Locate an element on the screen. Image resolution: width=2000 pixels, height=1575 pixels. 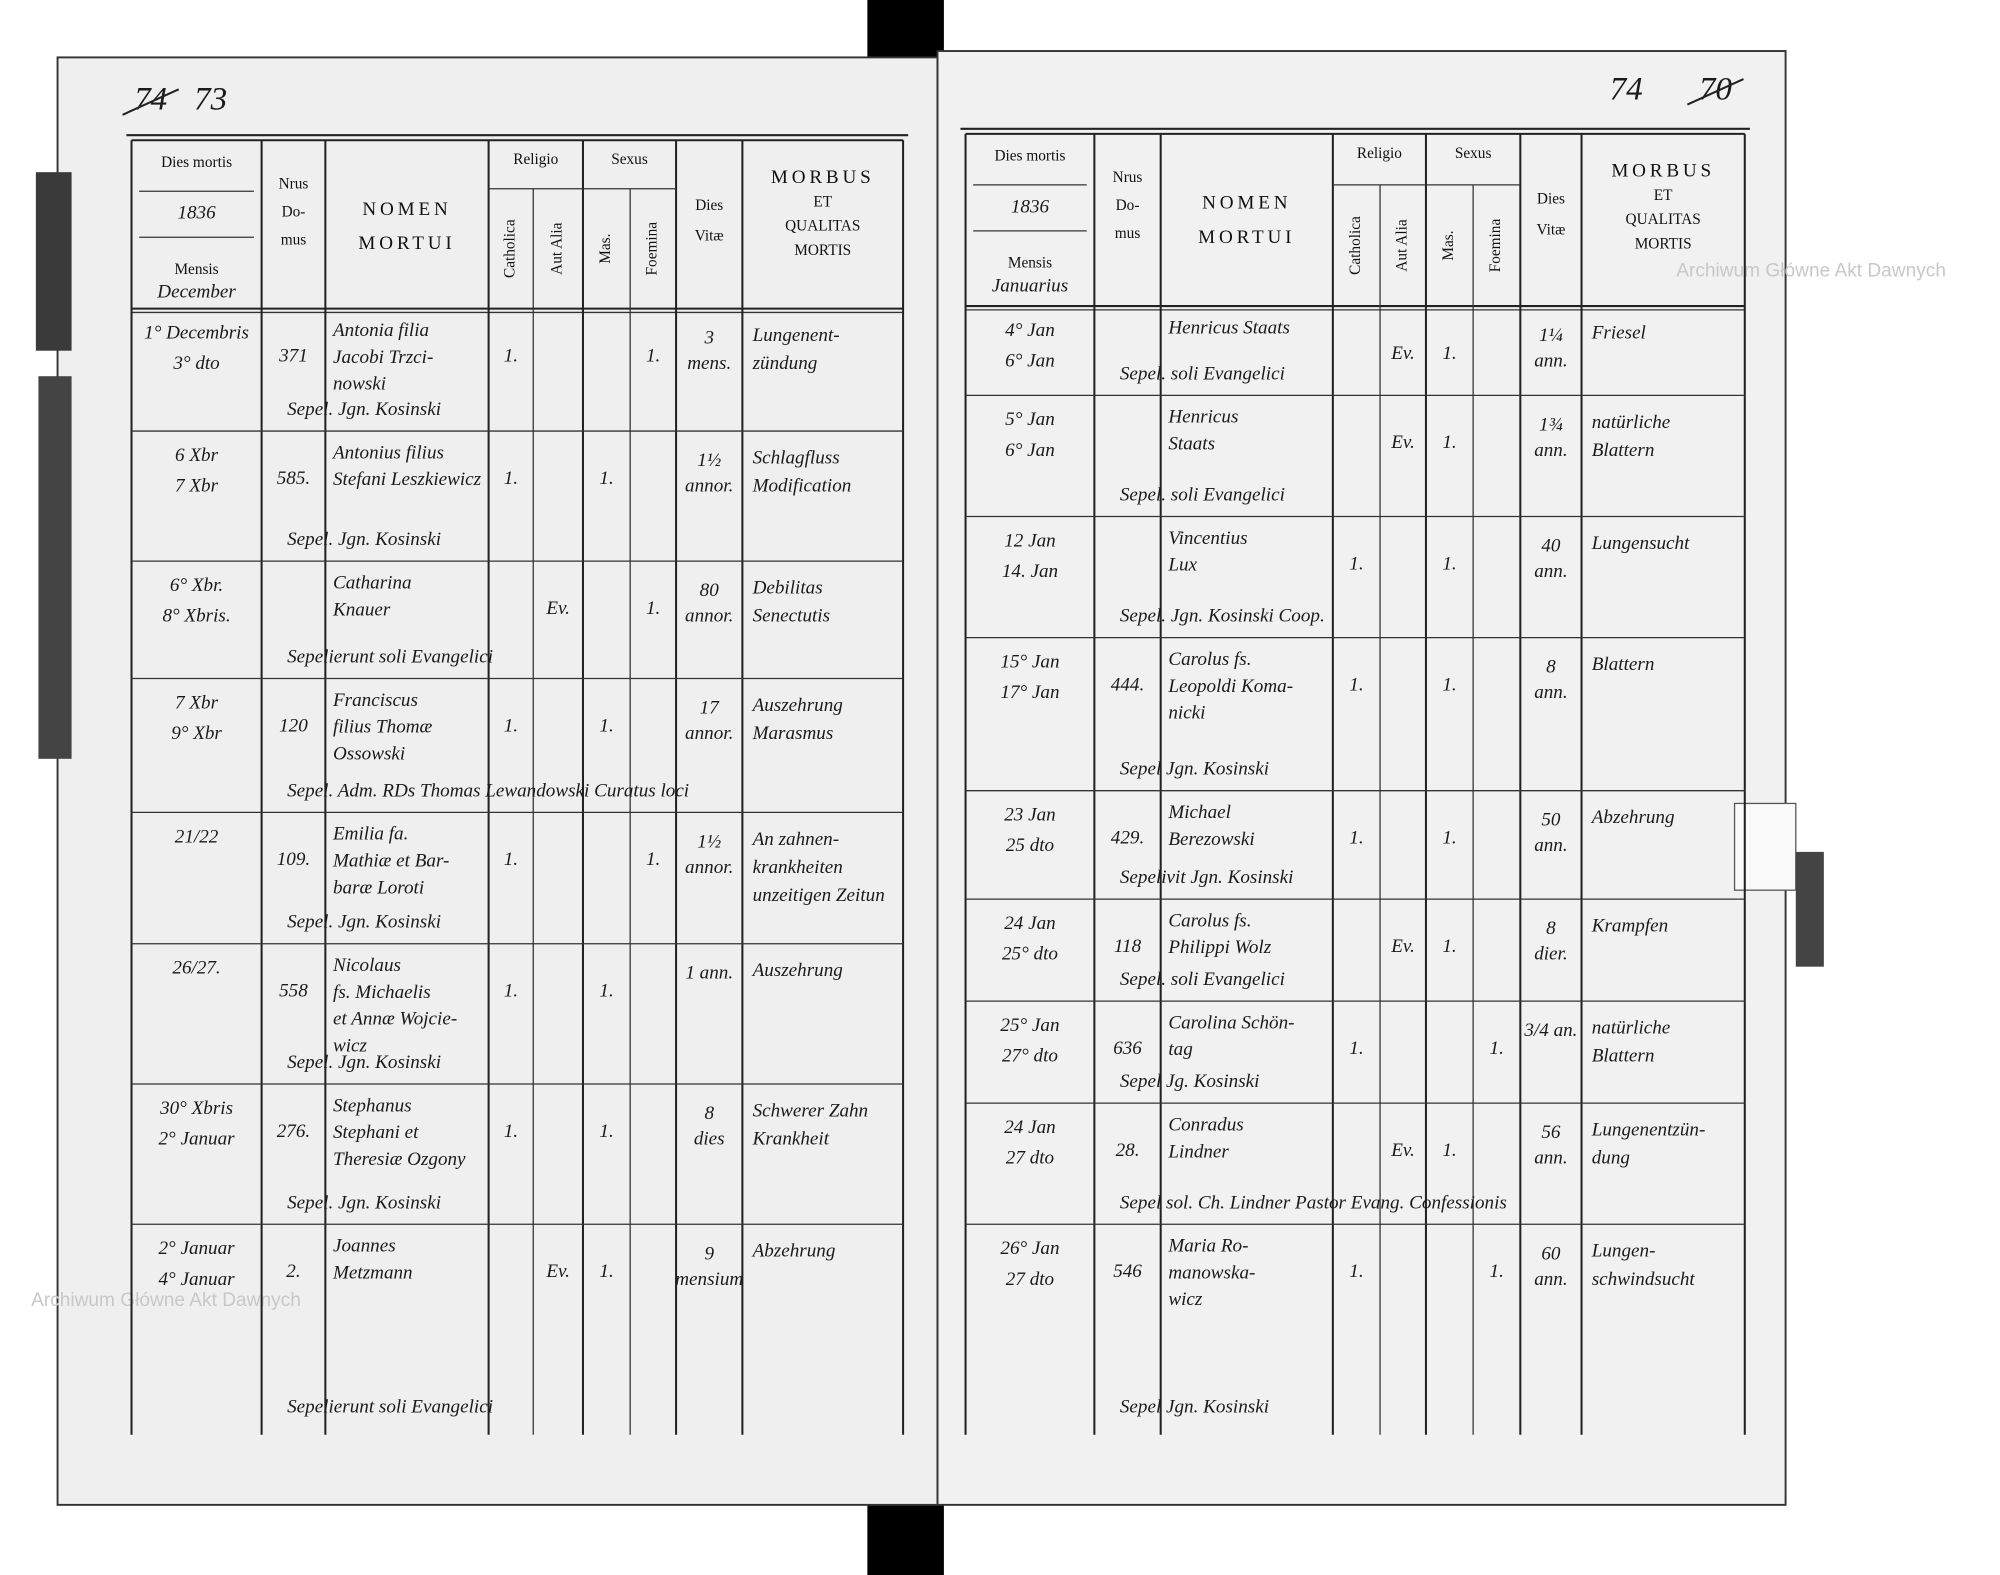
burial-note: Sepel Jgn. Kosinski is located at coordinates (1194, 769).